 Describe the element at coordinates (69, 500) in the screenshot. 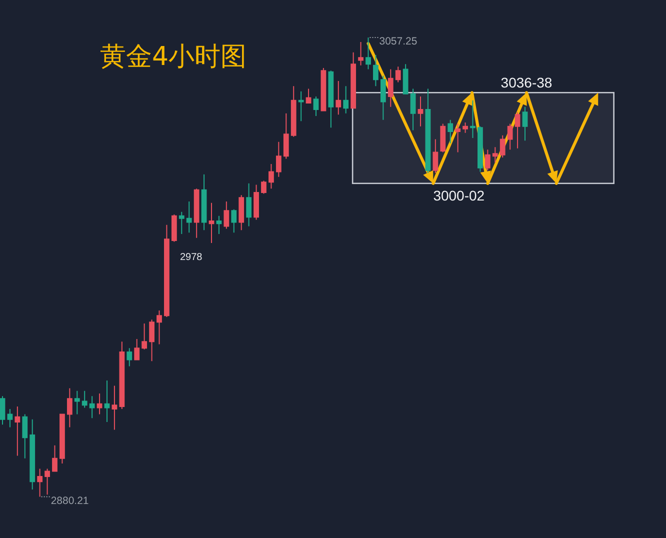

I see `annotation: 2880.21` at that location.